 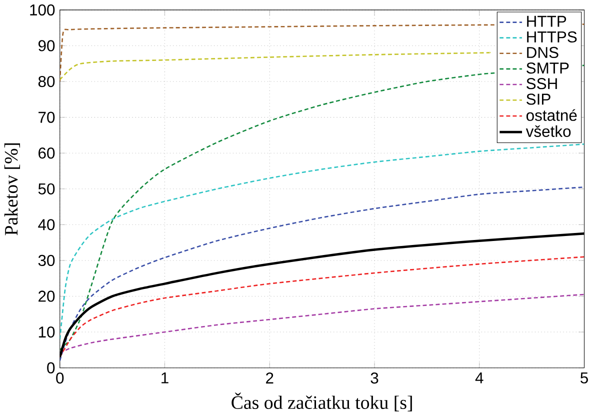 I want to click on y-tick-label: 60, so click(x=46, y=153).